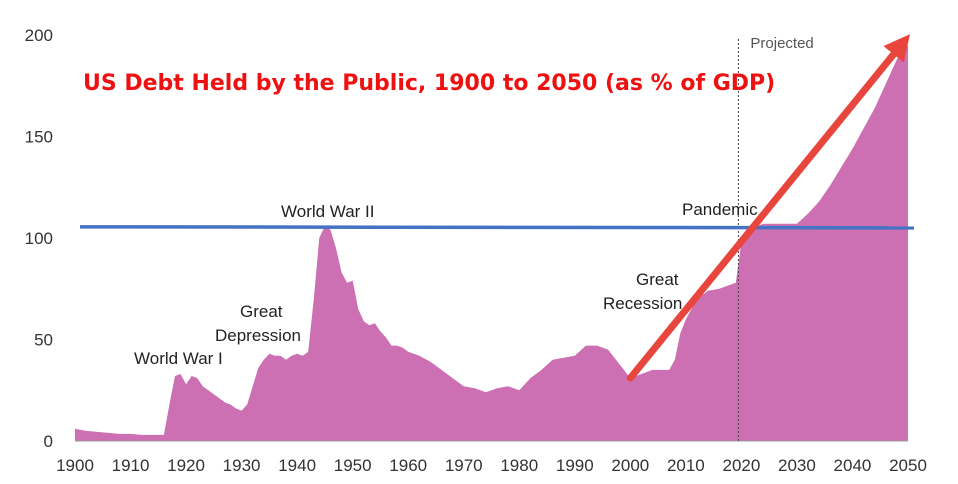 The height and width of the screenshot is (484, 958). What do you see at coordinates (48, 441) in the screenshot?
I see `y-tick-label: 0` at bounding box center [48, 441].